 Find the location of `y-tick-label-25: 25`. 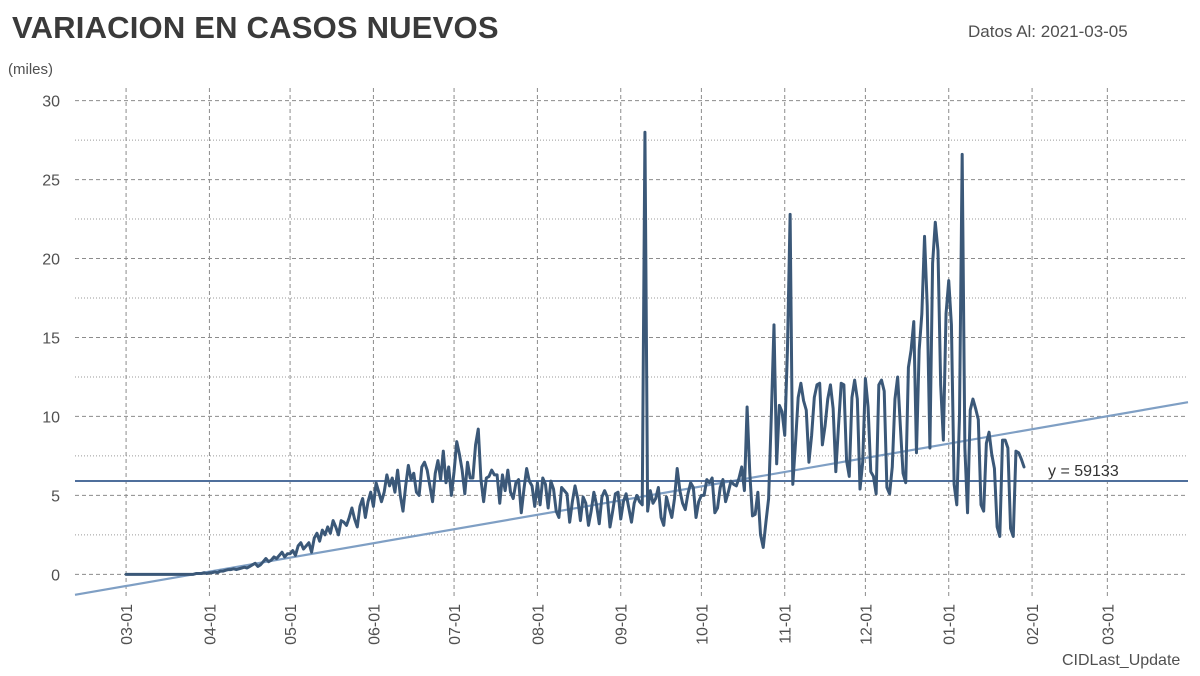

y-tick-label-25: 25 is located at coordinates (51, 181).